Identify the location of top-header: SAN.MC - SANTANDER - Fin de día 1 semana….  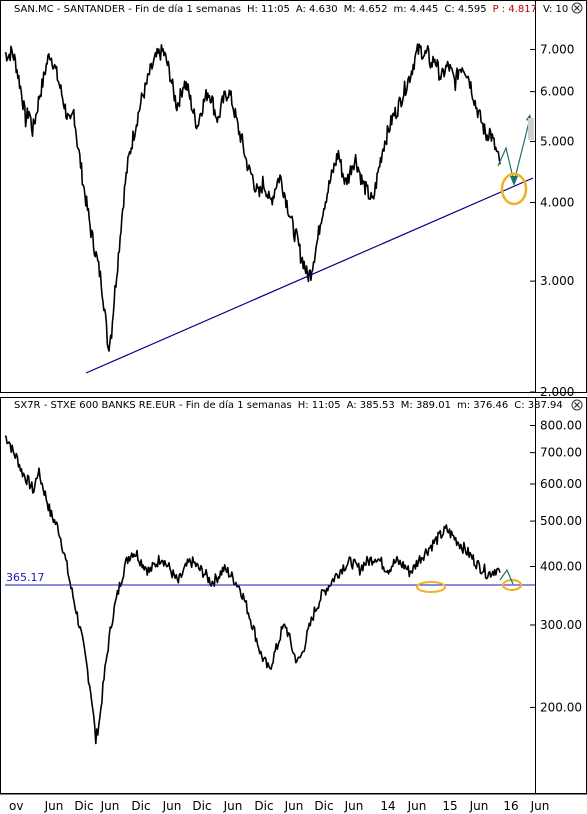
(291, 9).